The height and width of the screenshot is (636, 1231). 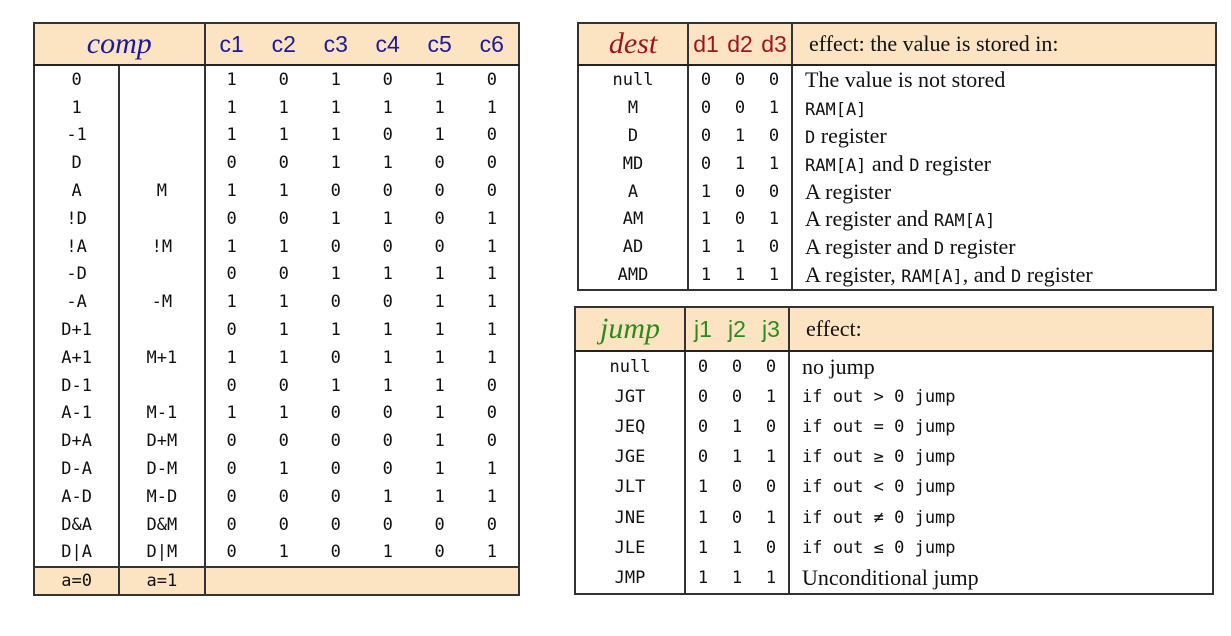 What do you see at coordinates (1004, 275) in the screenshot?
I see `dest-effect-cell: A register, RAM[A], and D register` at bounding box center [1004, 275].